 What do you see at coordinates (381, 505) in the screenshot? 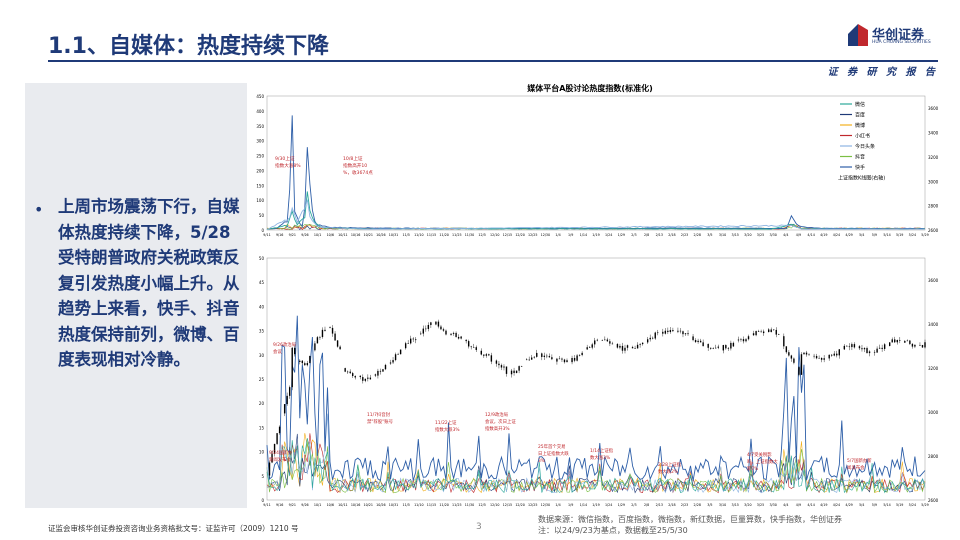
I see `x-tick-label: 10/26` at bounding box center [381, 505].